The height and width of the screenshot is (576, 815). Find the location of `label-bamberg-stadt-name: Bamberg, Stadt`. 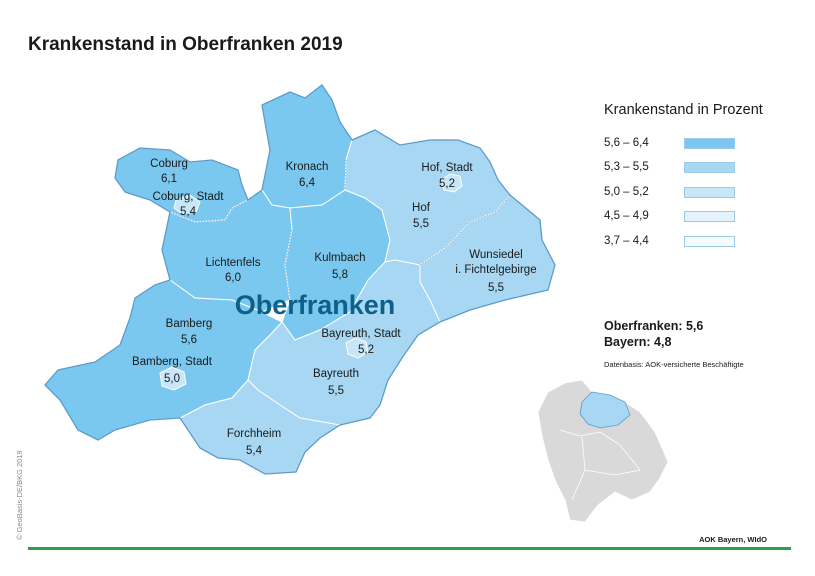

label-bamberg-stadt-name: Bamberg, Stadt is located at coordinates (172, 362).